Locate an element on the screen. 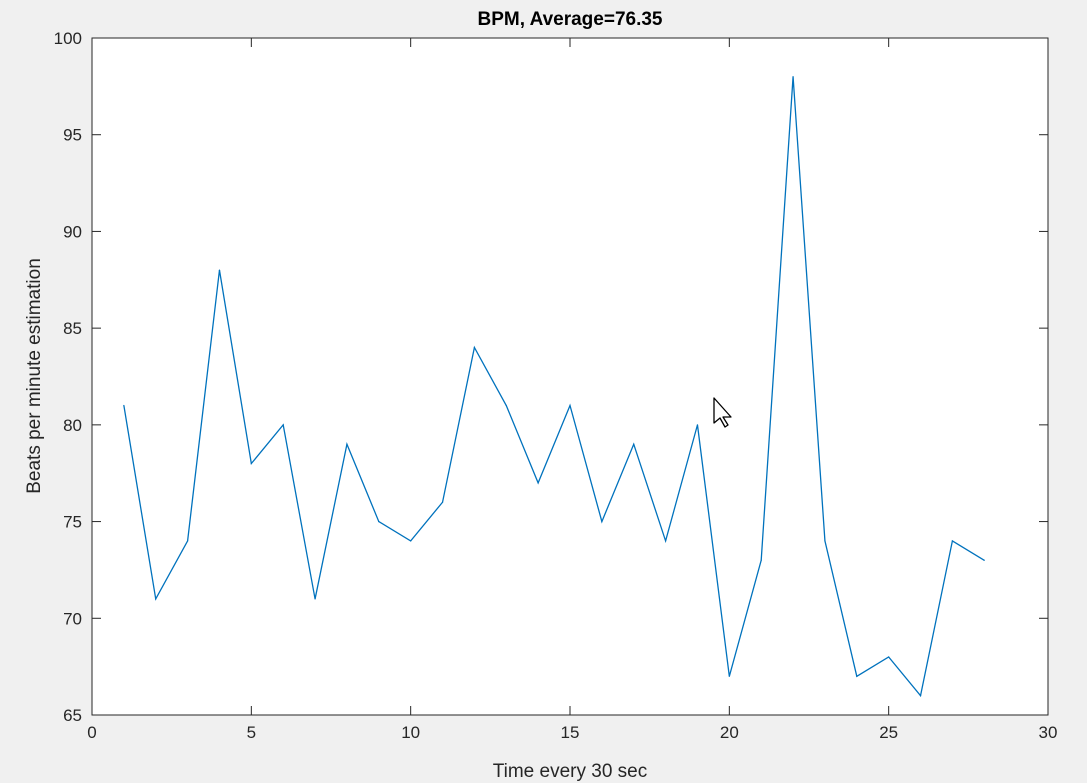  y-tick-label: 85 is located at coordinates (72, 328).